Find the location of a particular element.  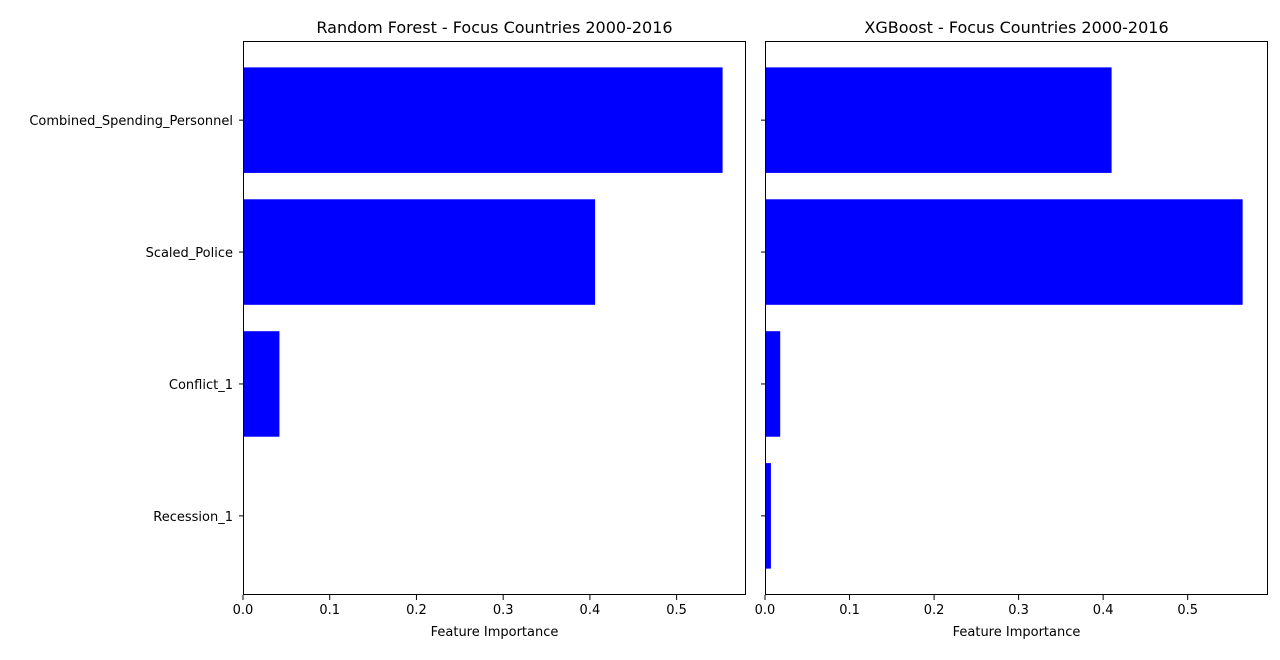

random-forest-xtick-label-0: 0.0 is located at coordinates (243, 610).